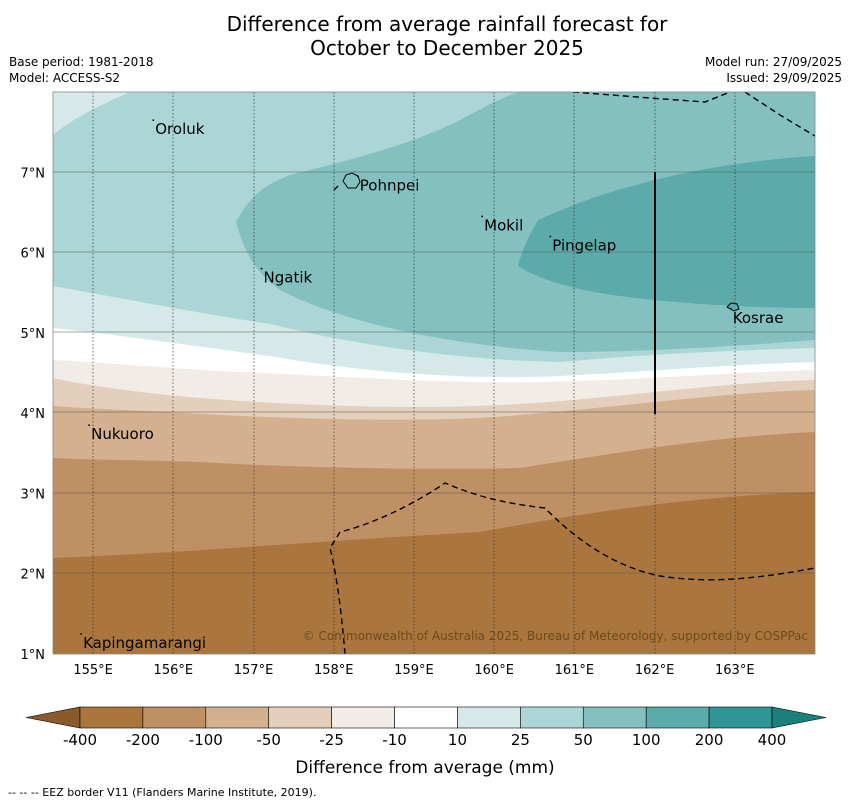 The width and height of the screenshot is (850, 804). I want to click on lat-tick-label: 7°N, so click(33, 173).